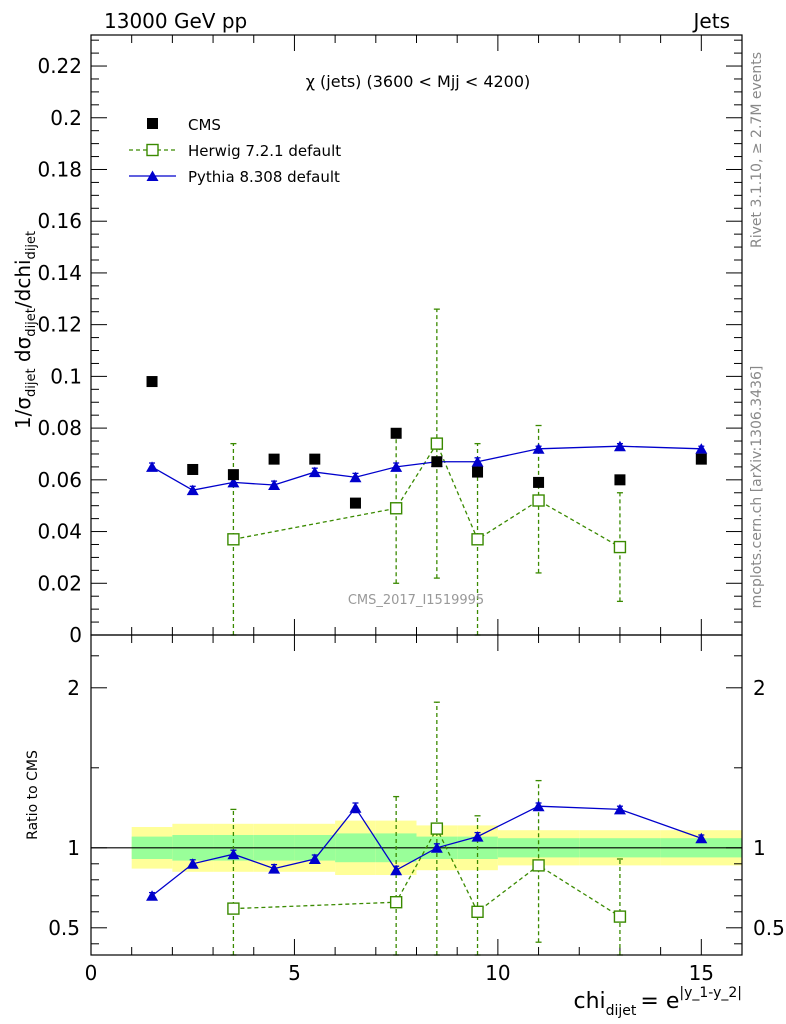  What do you see at coordinates (59, 66) in the screenshot?
I see `y-tick-label: 0.22` at bounding box center [59, 66].